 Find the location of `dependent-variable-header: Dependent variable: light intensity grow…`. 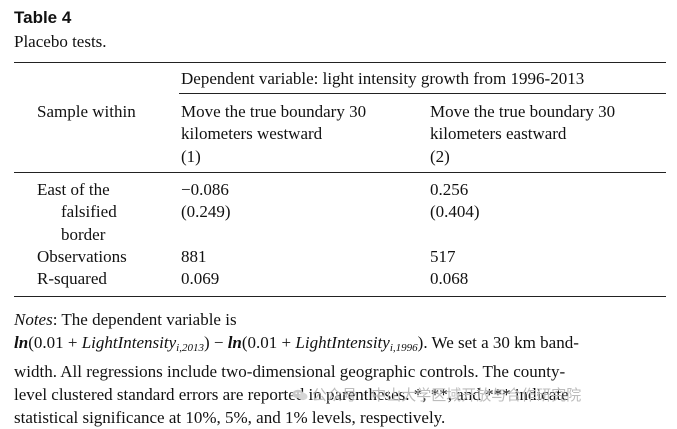

dependent-variable-header: Dependent variable: light intensity grow… is located at coordinates (383, 78).